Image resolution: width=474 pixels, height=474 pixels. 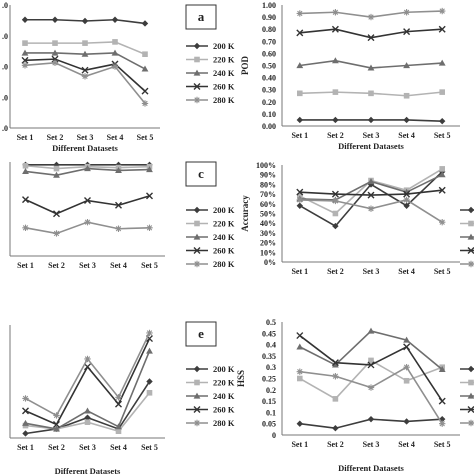 I want to click on y-tick-label: 0, so click(x=274, y=435).